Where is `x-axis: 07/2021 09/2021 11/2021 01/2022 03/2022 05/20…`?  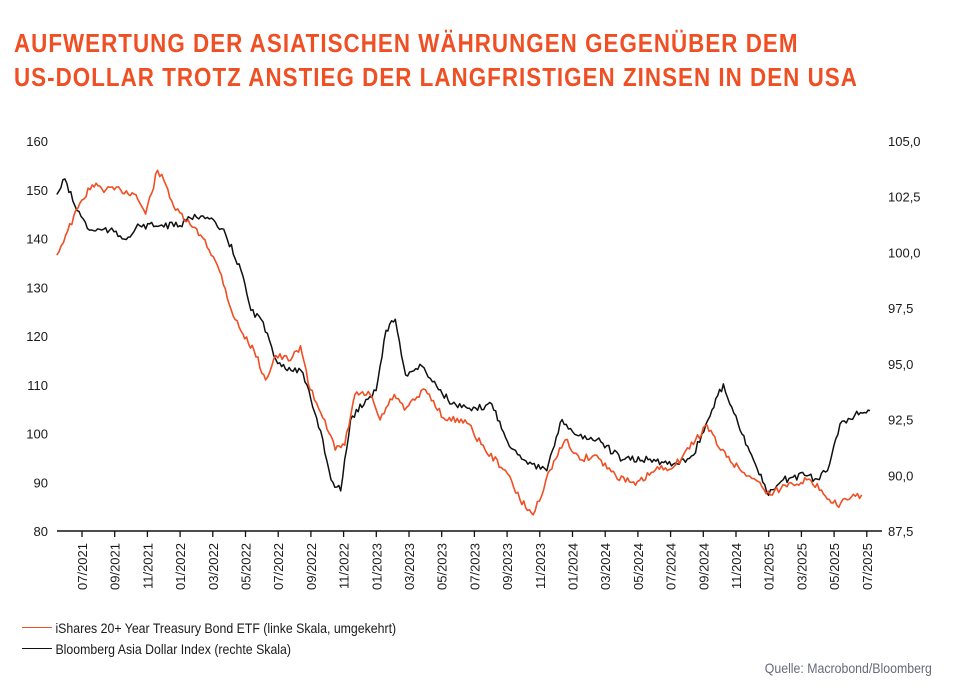 x-axis: 07/2021 09/2021 11/2021 01/2022 03/2022 05/20… is located at coordinates (475, 560).